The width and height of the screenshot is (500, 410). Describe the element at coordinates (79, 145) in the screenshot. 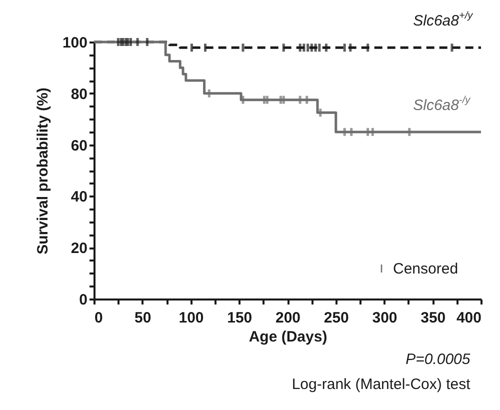

I see `y-tick-label: 60` at that location.